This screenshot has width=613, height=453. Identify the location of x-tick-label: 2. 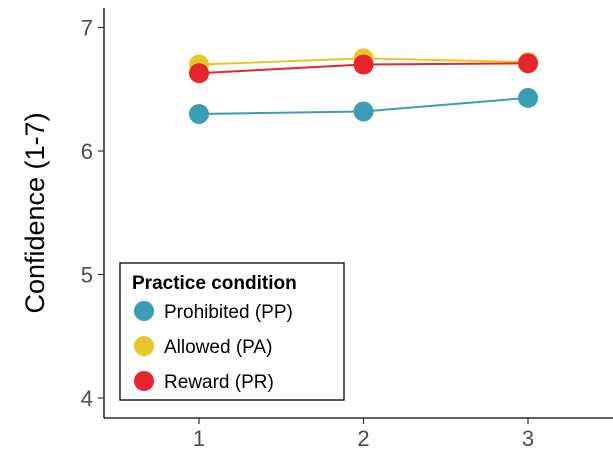
(363, 437).